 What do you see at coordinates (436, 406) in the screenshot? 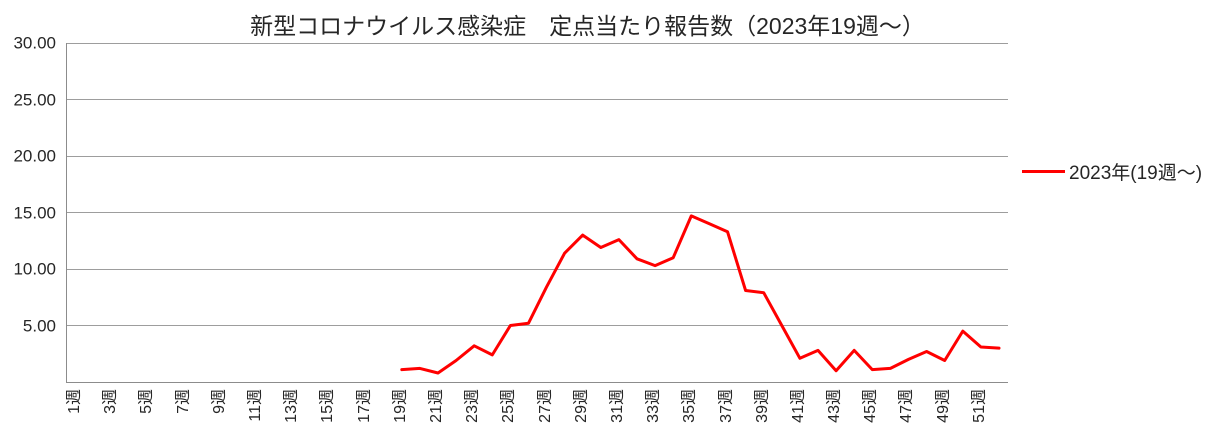
I see `x-axis-label-week-21: 21週` at bounding box center [436, 406].